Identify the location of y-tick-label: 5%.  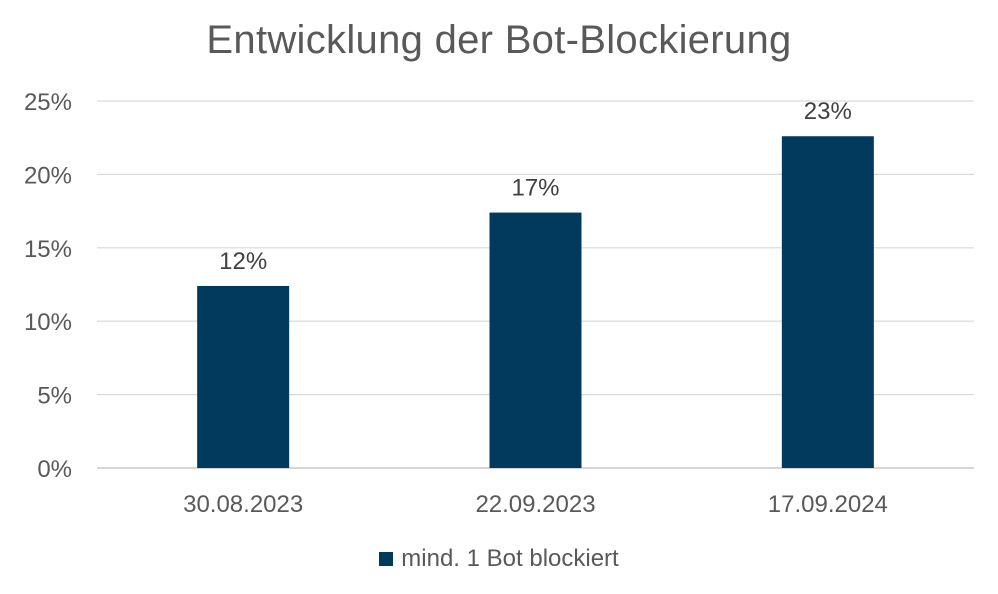
(54, 396).